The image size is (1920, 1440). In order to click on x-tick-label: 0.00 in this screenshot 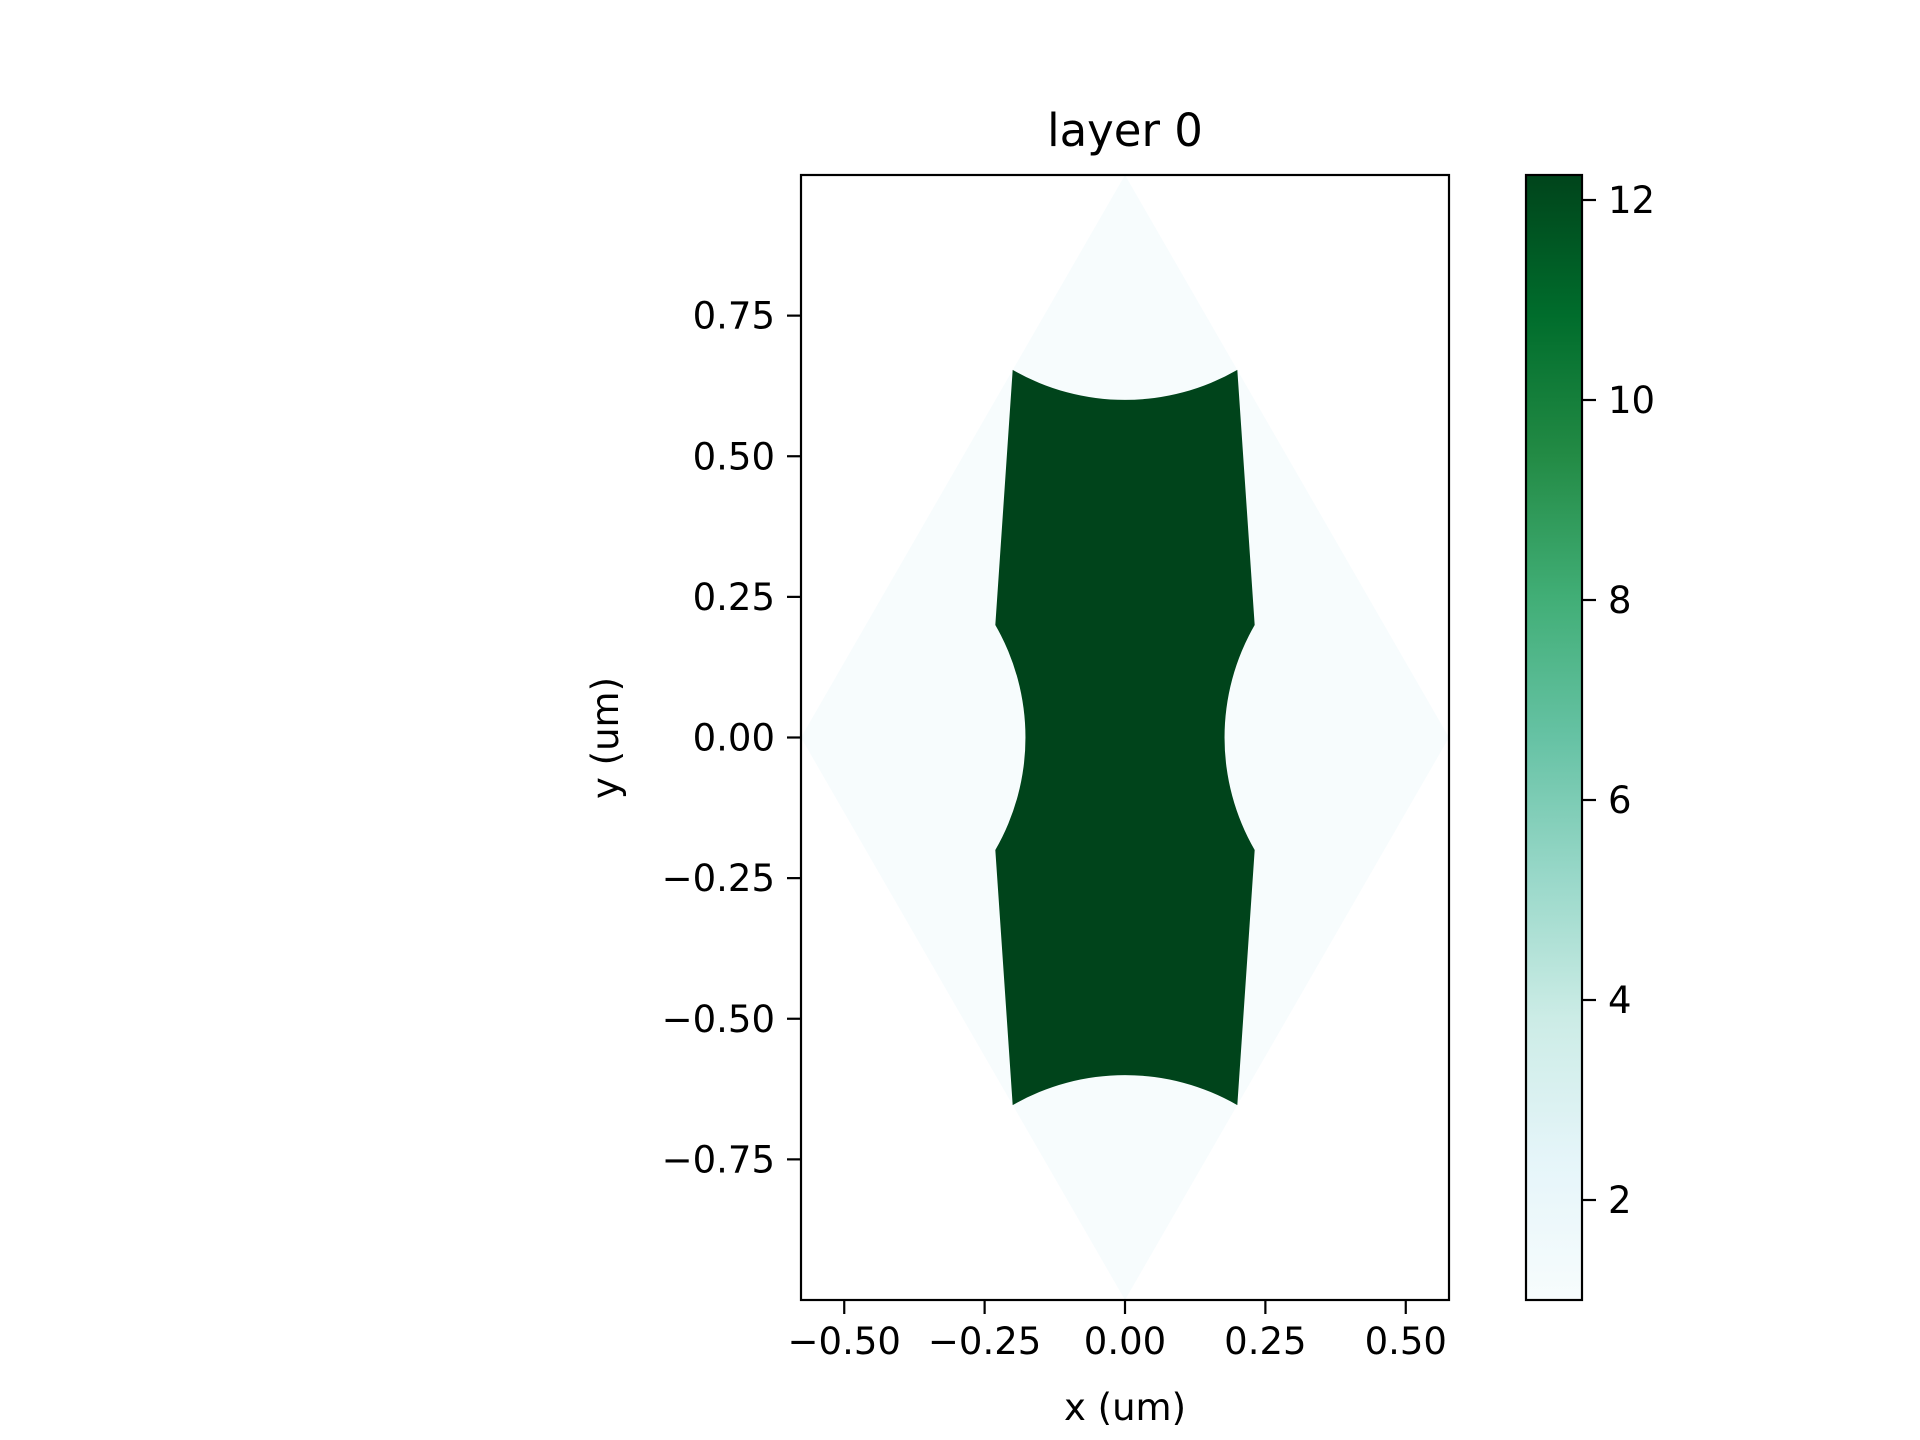, I will do `click(1125, 1341)`.